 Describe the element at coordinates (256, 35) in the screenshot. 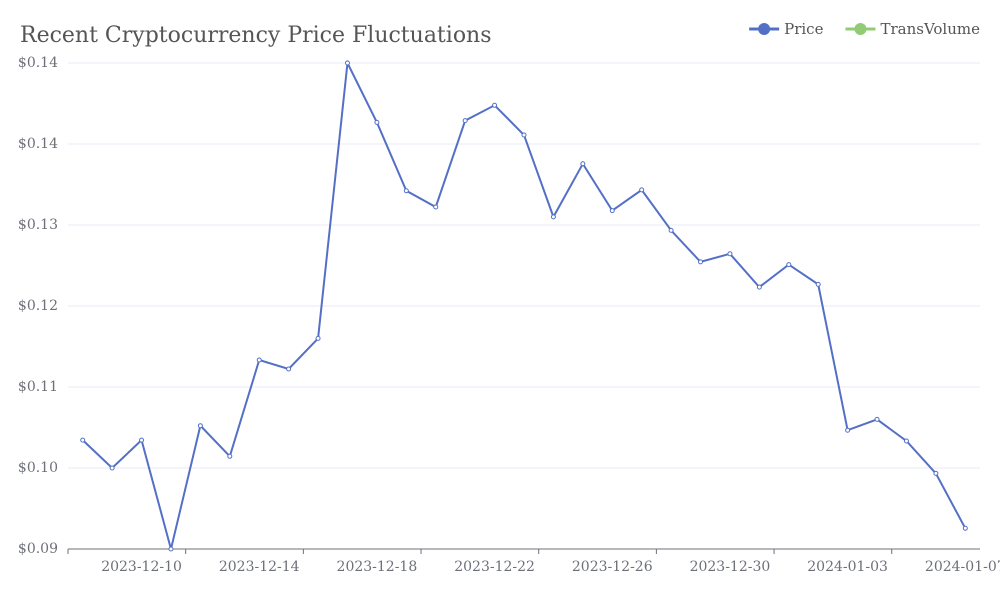

I see `chart-title: Recent Cryptocurrency Price Fluctuations` at that location.